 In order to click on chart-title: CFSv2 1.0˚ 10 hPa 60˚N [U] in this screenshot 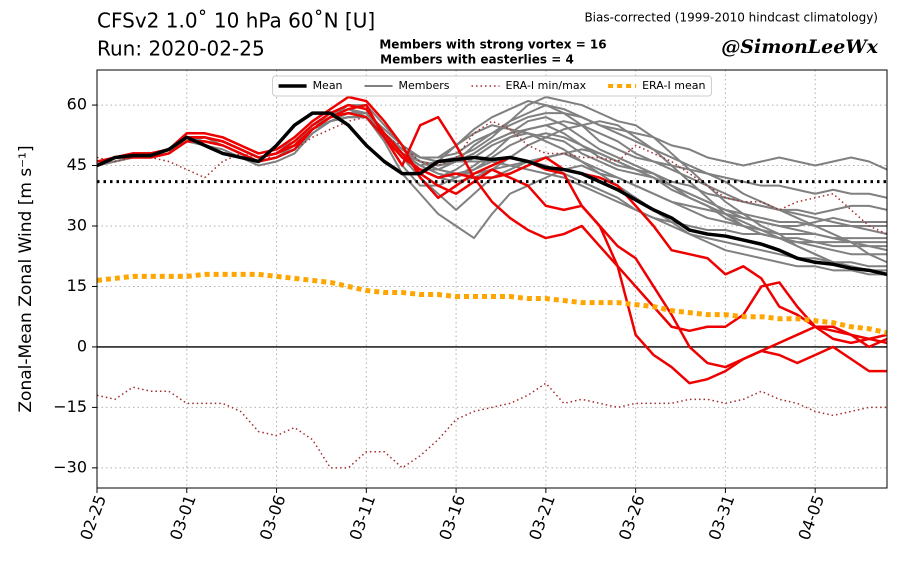, I will do `click(236, 21)`.